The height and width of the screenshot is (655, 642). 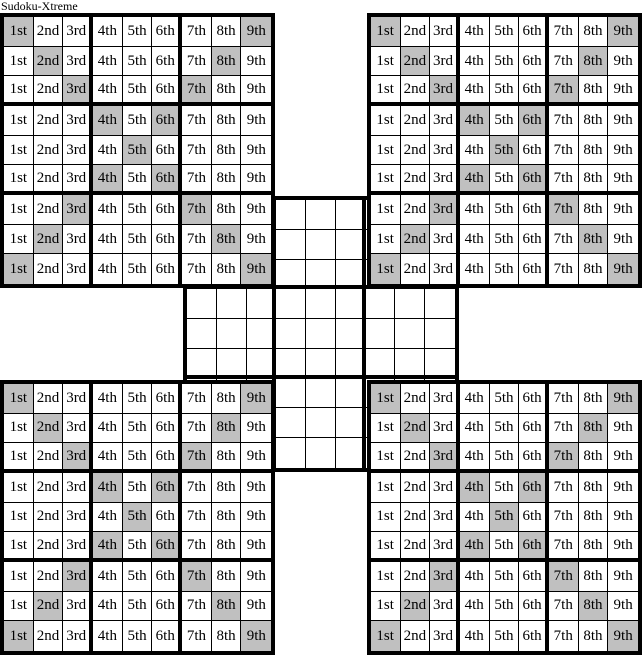 What do you see at coordinates (78, 32) in the screenshot?
I see `cell-top-left-r1c3: 3rd` at bounding box center [78, 32].